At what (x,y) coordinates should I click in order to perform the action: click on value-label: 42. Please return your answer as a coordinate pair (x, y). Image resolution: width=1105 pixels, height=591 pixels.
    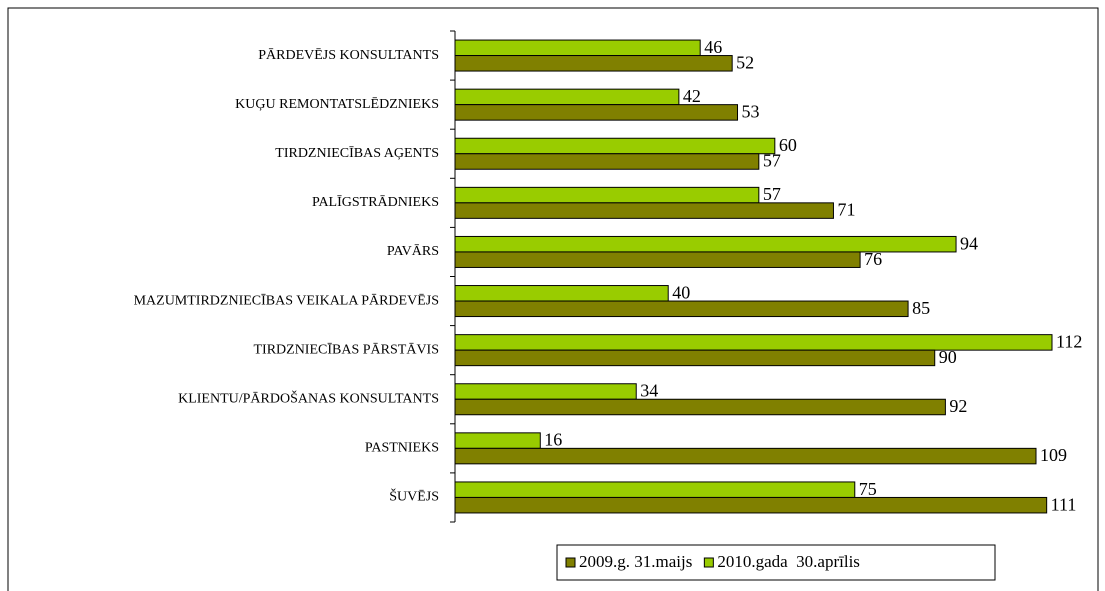
    Looking at the image, I should click on (692, 96).